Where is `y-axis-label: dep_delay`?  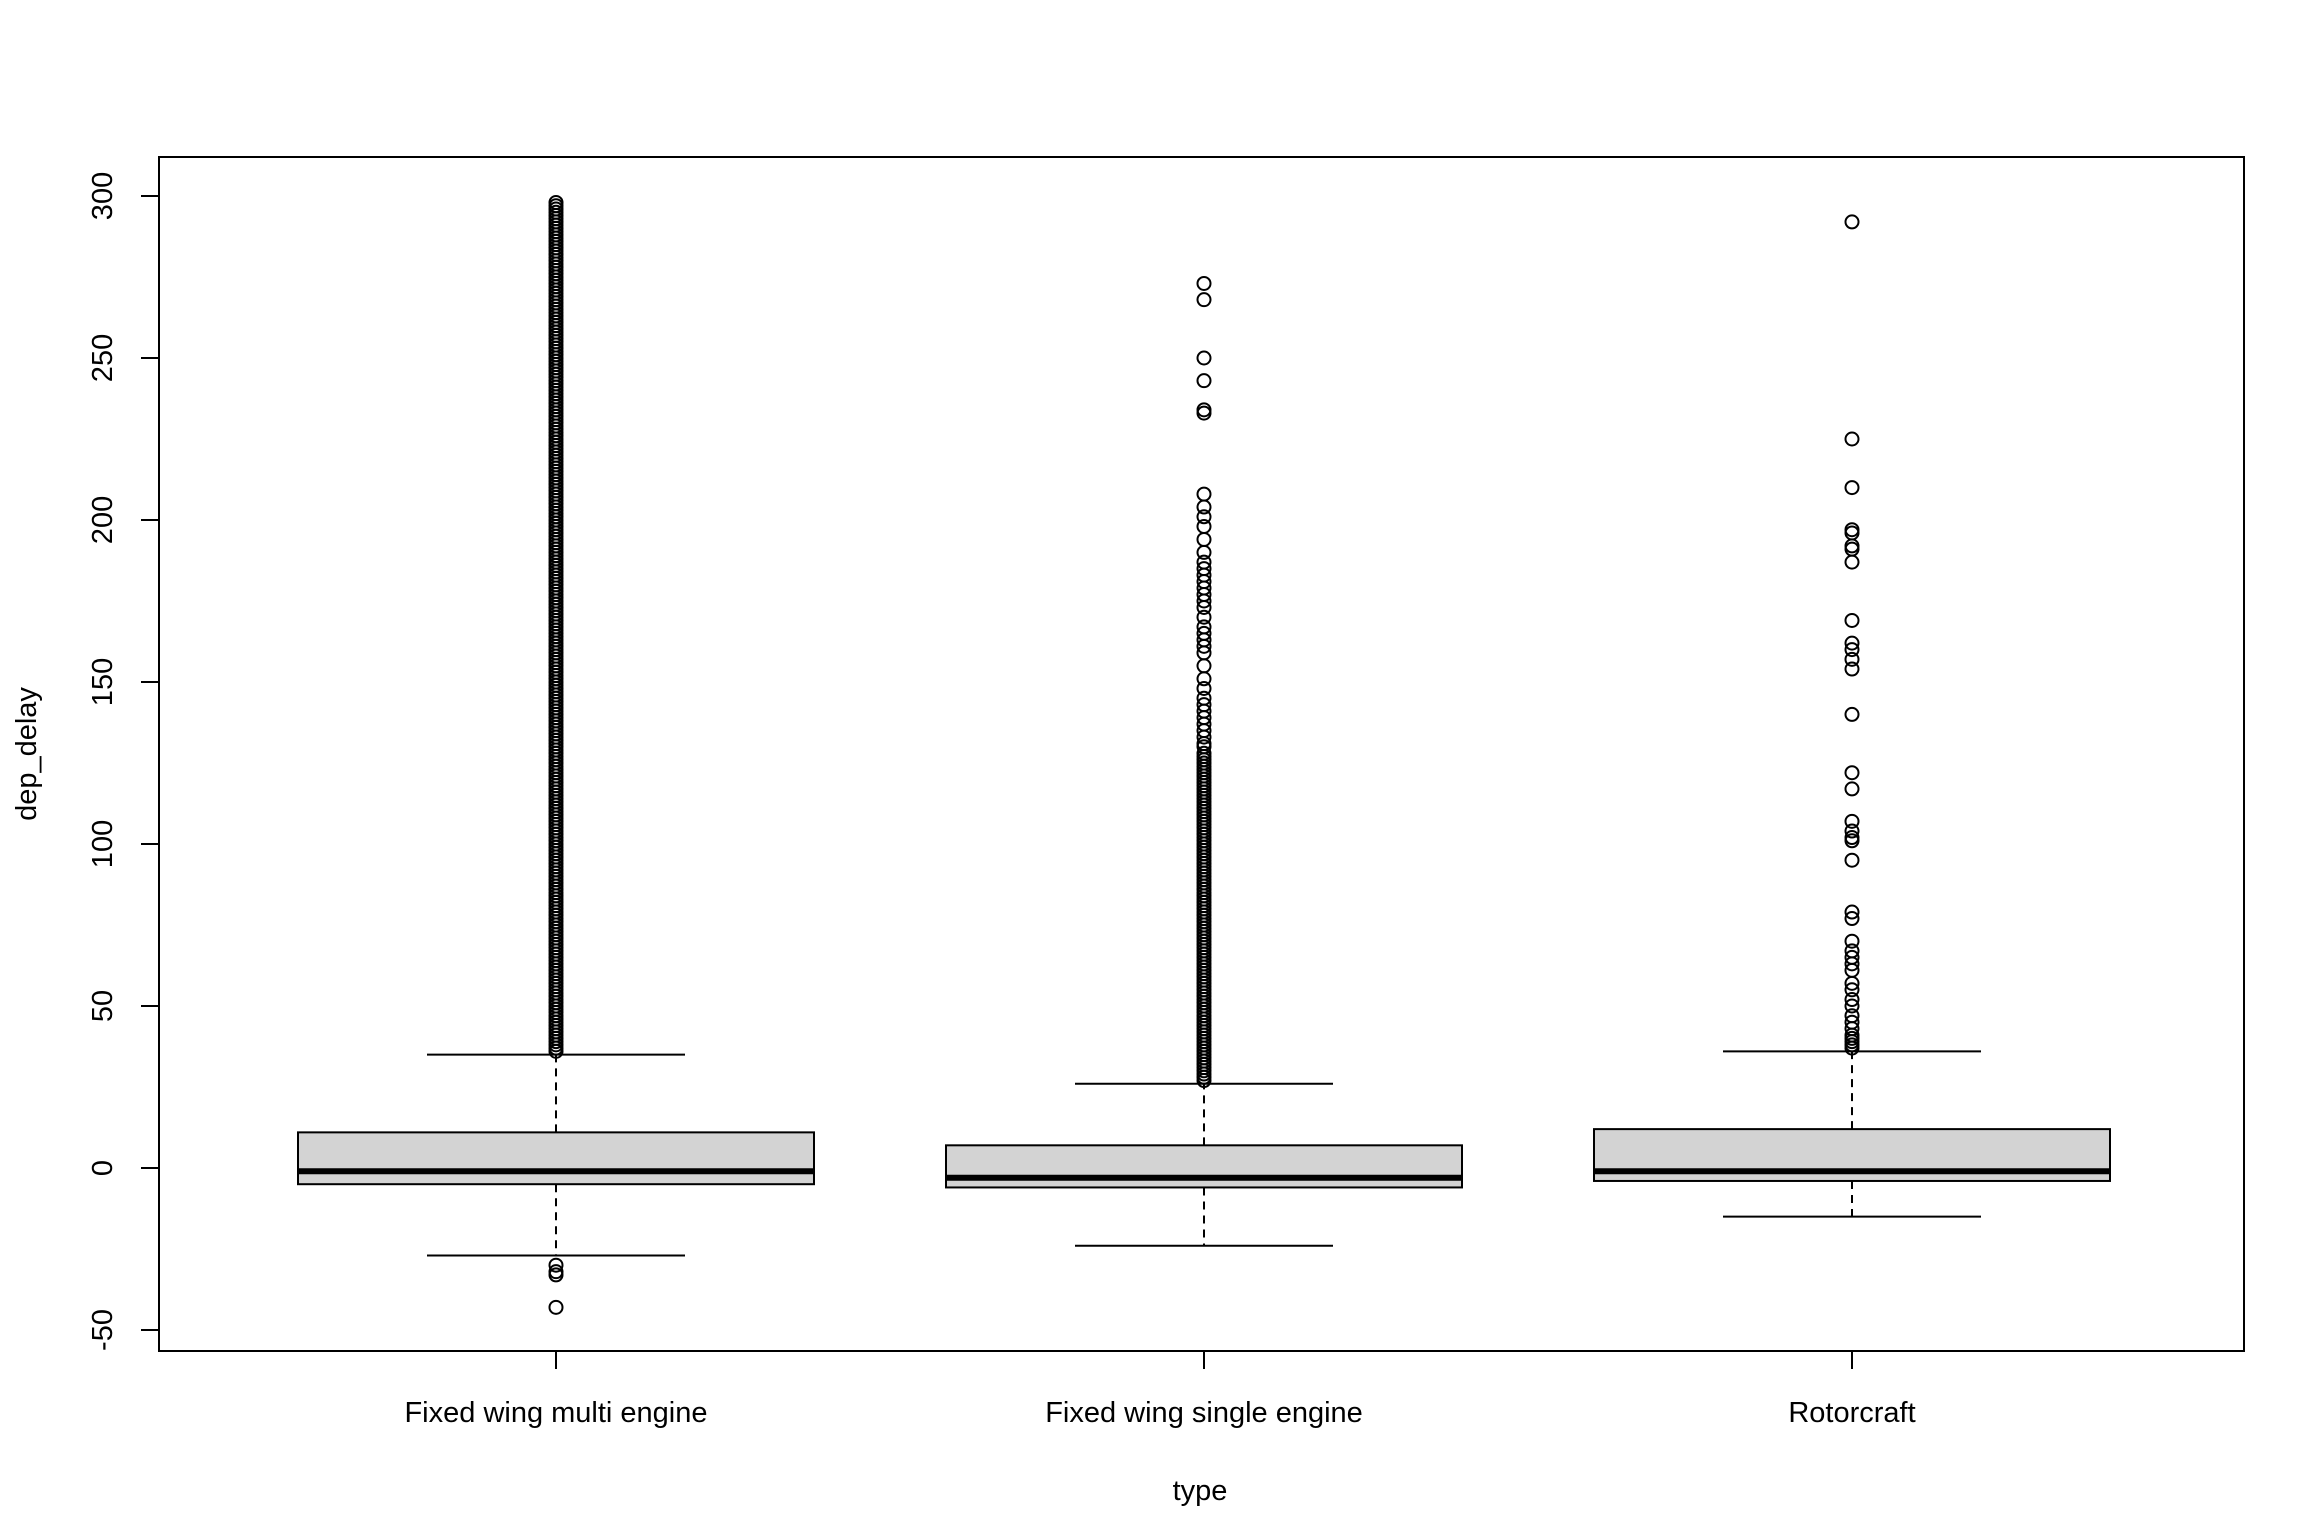
y-axis-label: dep_delay is located at coordinates (27, 754).